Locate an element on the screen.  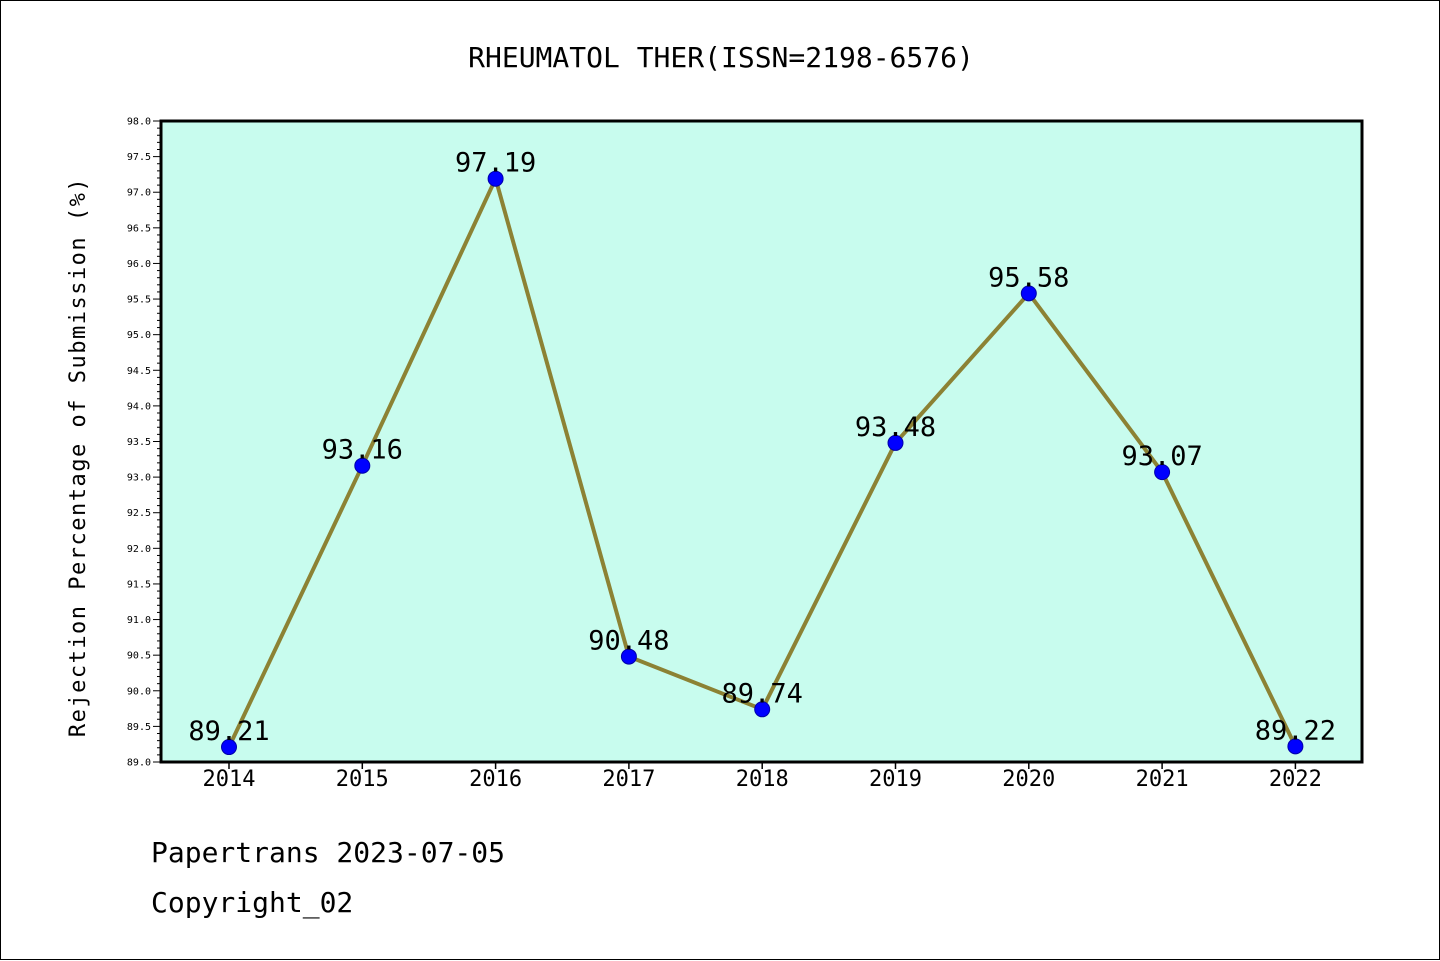
data-label: 93.48 is located at coordinates (895, 427).